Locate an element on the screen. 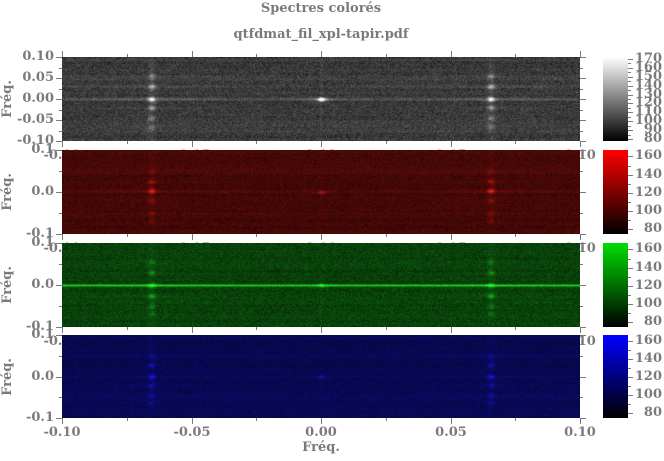 This screenshot has height=461, width=664. y-axis-title: Fréq. is located at coordinates (7, 99).